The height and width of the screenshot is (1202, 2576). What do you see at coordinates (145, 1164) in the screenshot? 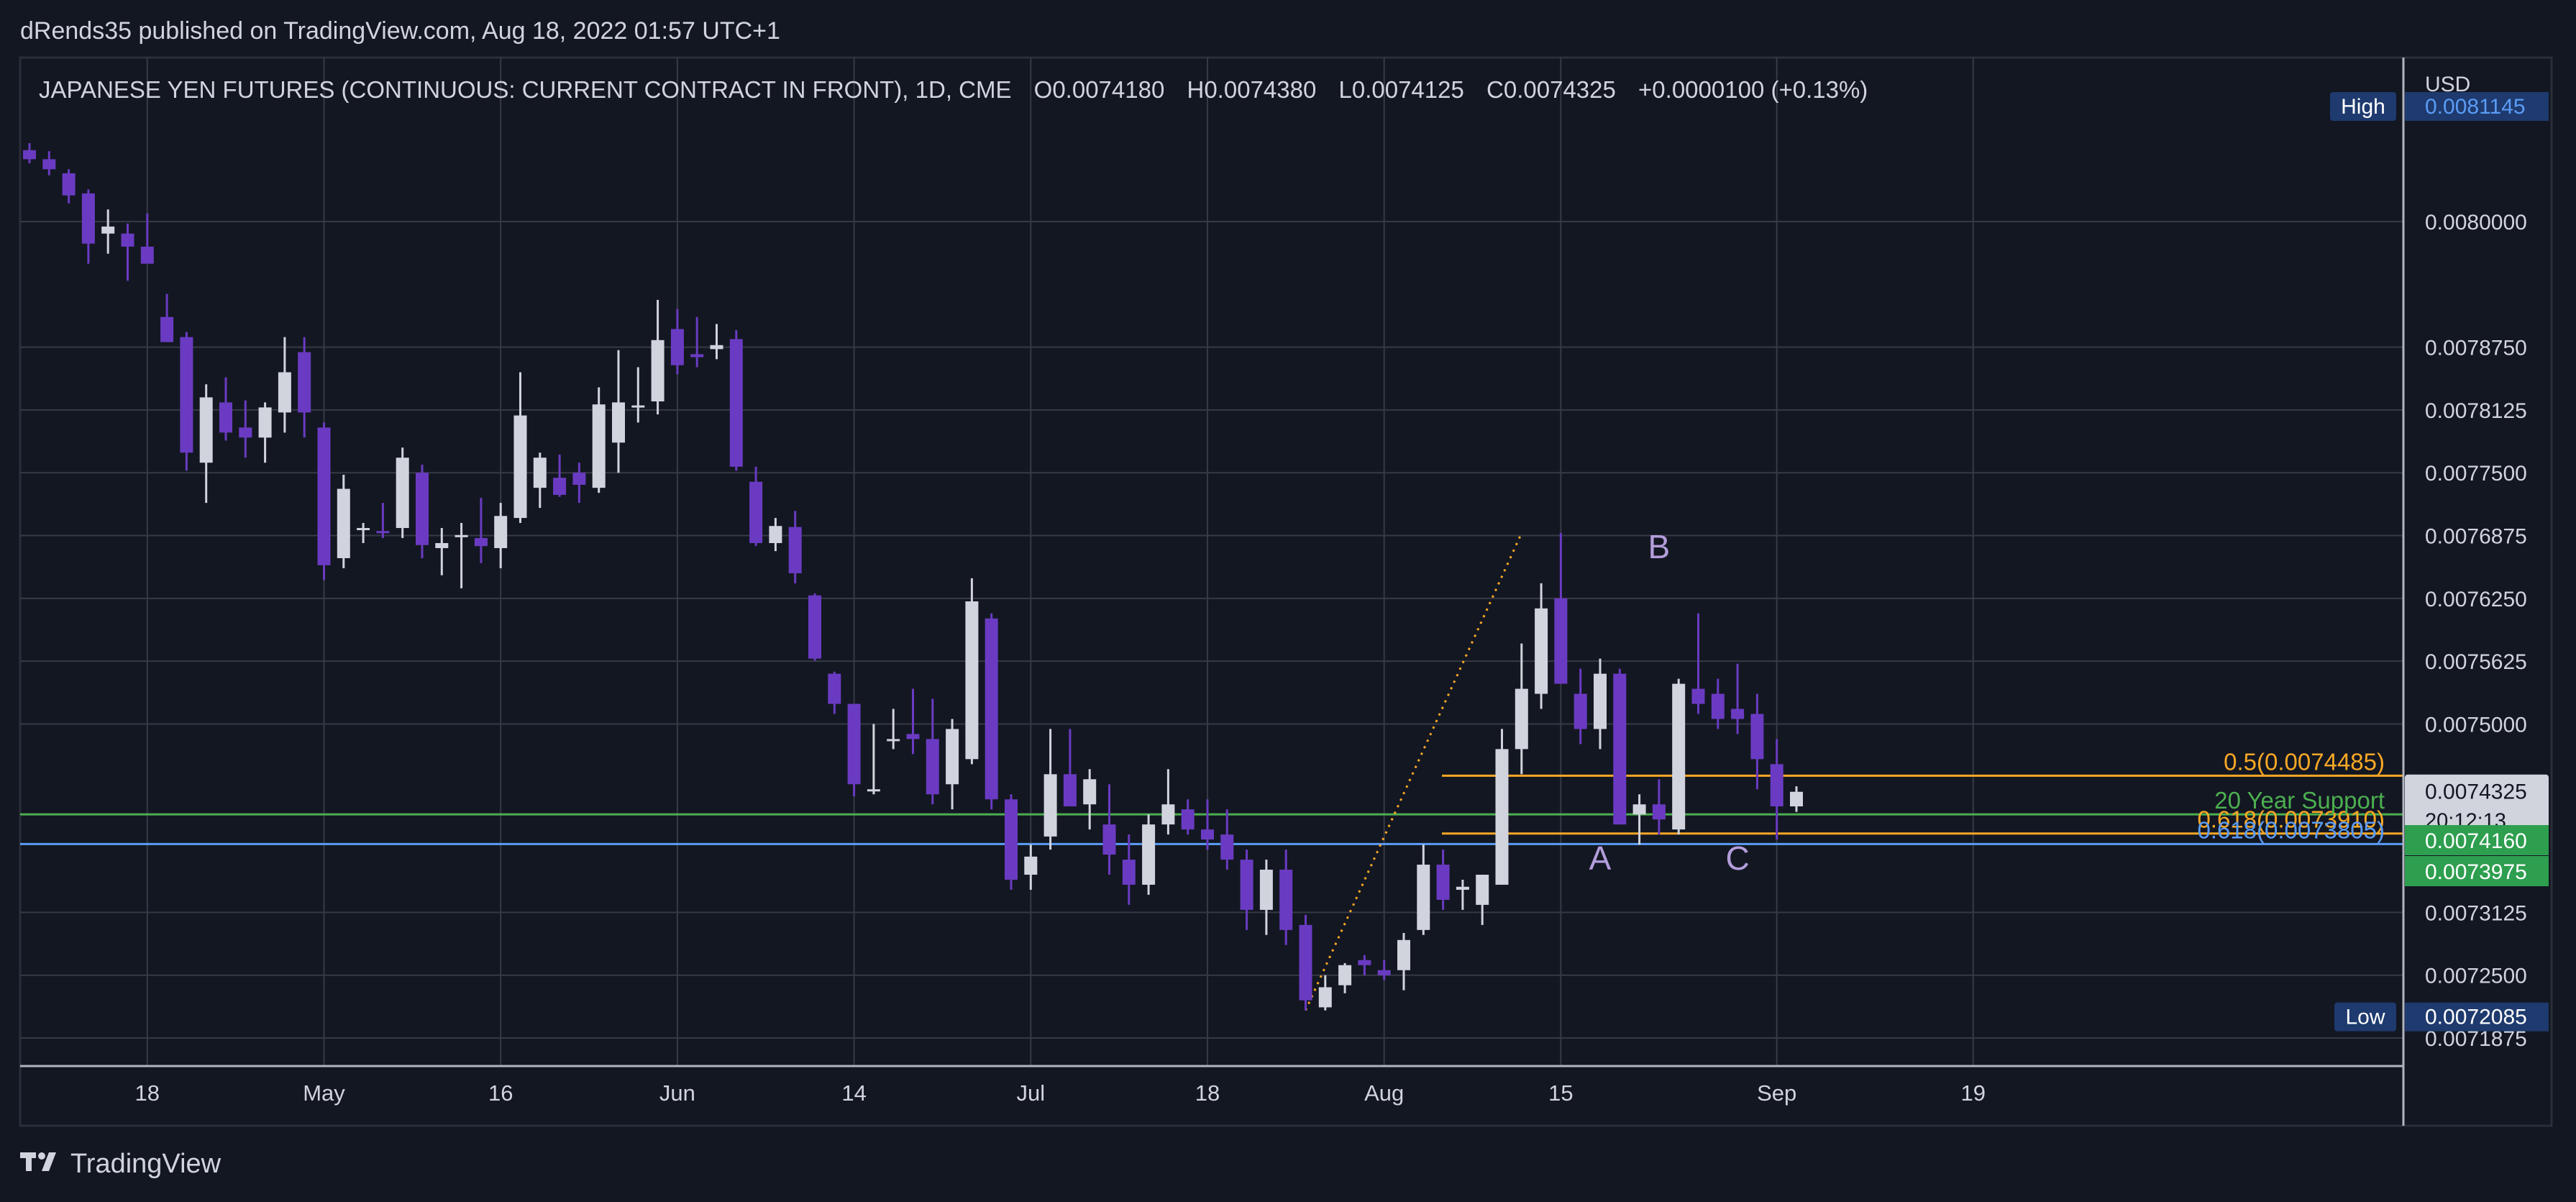
I see `footer-brand: TradingView` at bounding box center [145, 1164].